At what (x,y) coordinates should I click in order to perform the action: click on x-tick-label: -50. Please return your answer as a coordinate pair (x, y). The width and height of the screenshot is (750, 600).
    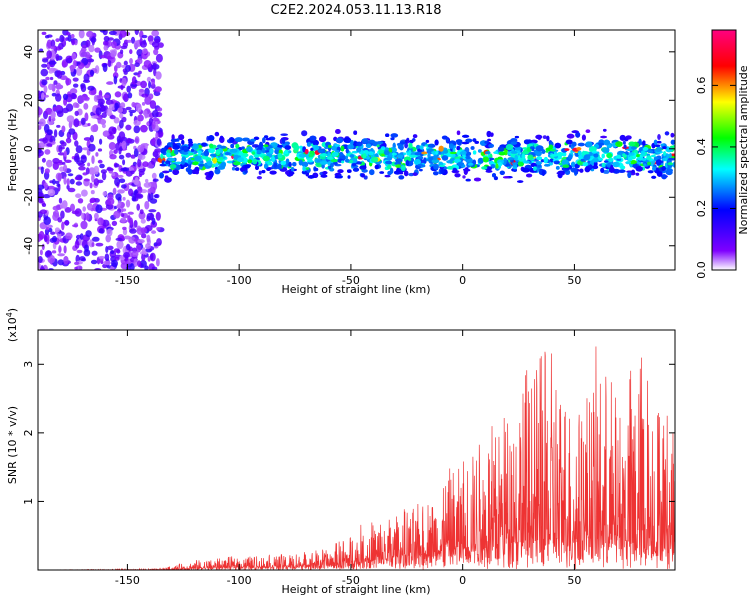
    Looking at the image, I should click on (351, 580).